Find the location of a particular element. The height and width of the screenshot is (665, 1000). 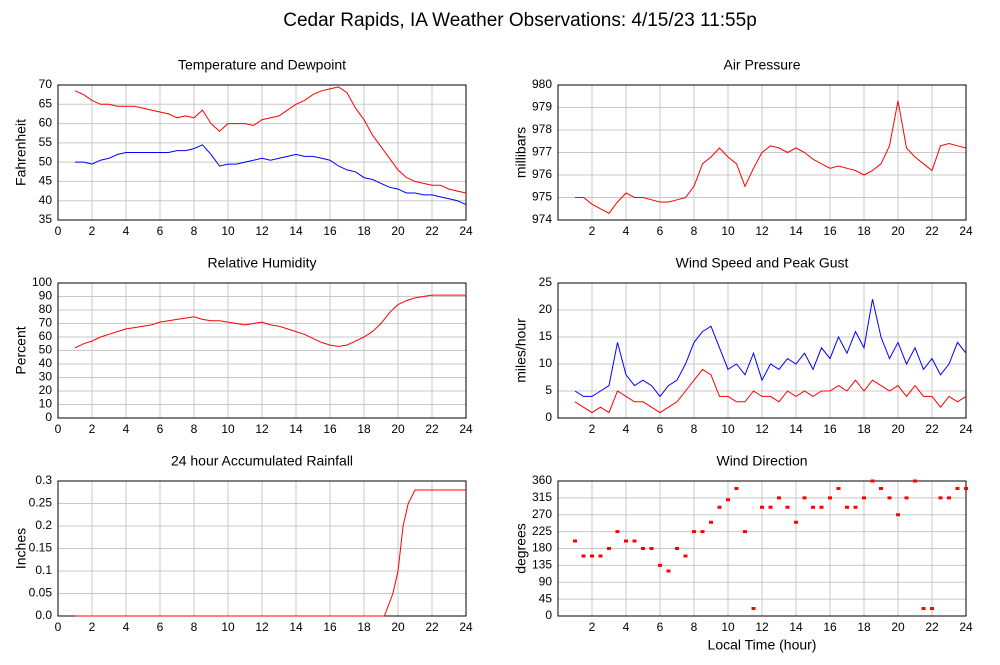

y-axis-label: Percent is located at coordinates (21, 350).